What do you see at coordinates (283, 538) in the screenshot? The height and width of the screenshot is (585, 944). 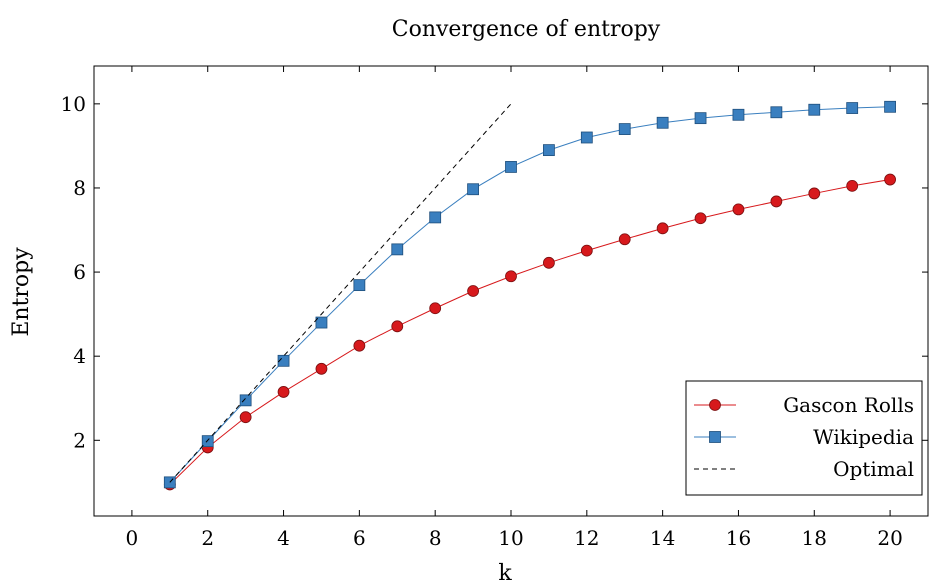 I see `x-tick-label: 4` at bounding box center [283, 538].